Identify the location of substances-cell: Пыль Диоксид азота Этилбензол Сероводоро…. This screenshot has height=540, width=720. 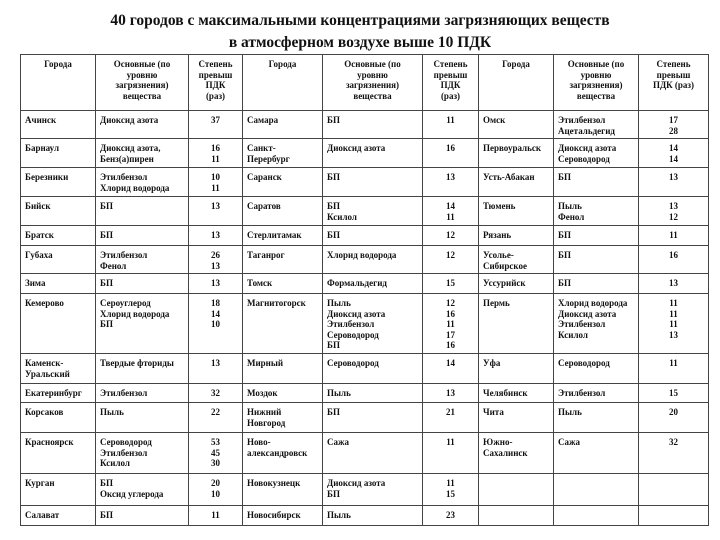
(372, 323).